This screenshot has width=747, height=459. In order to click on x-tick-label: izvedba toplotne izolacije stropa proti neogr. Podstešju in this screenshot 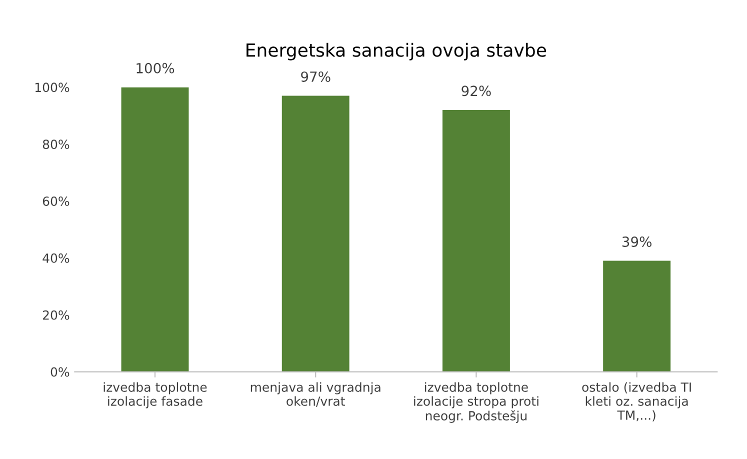, I will do `click(476, 402)`.